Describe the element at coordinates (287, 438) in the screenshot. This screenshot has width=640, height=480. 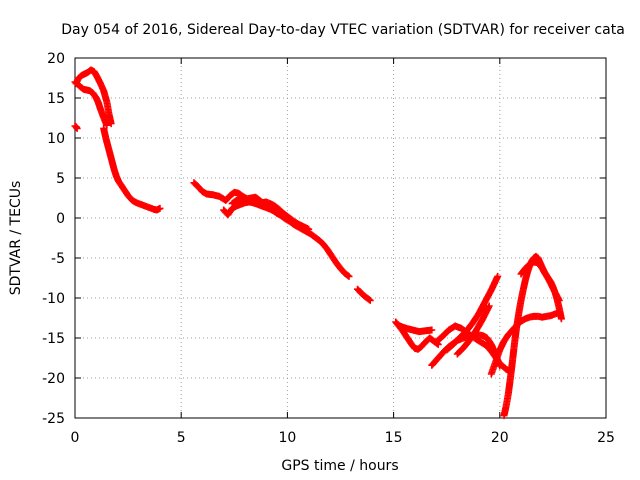
I see `x-tick-label: 10` at that location.